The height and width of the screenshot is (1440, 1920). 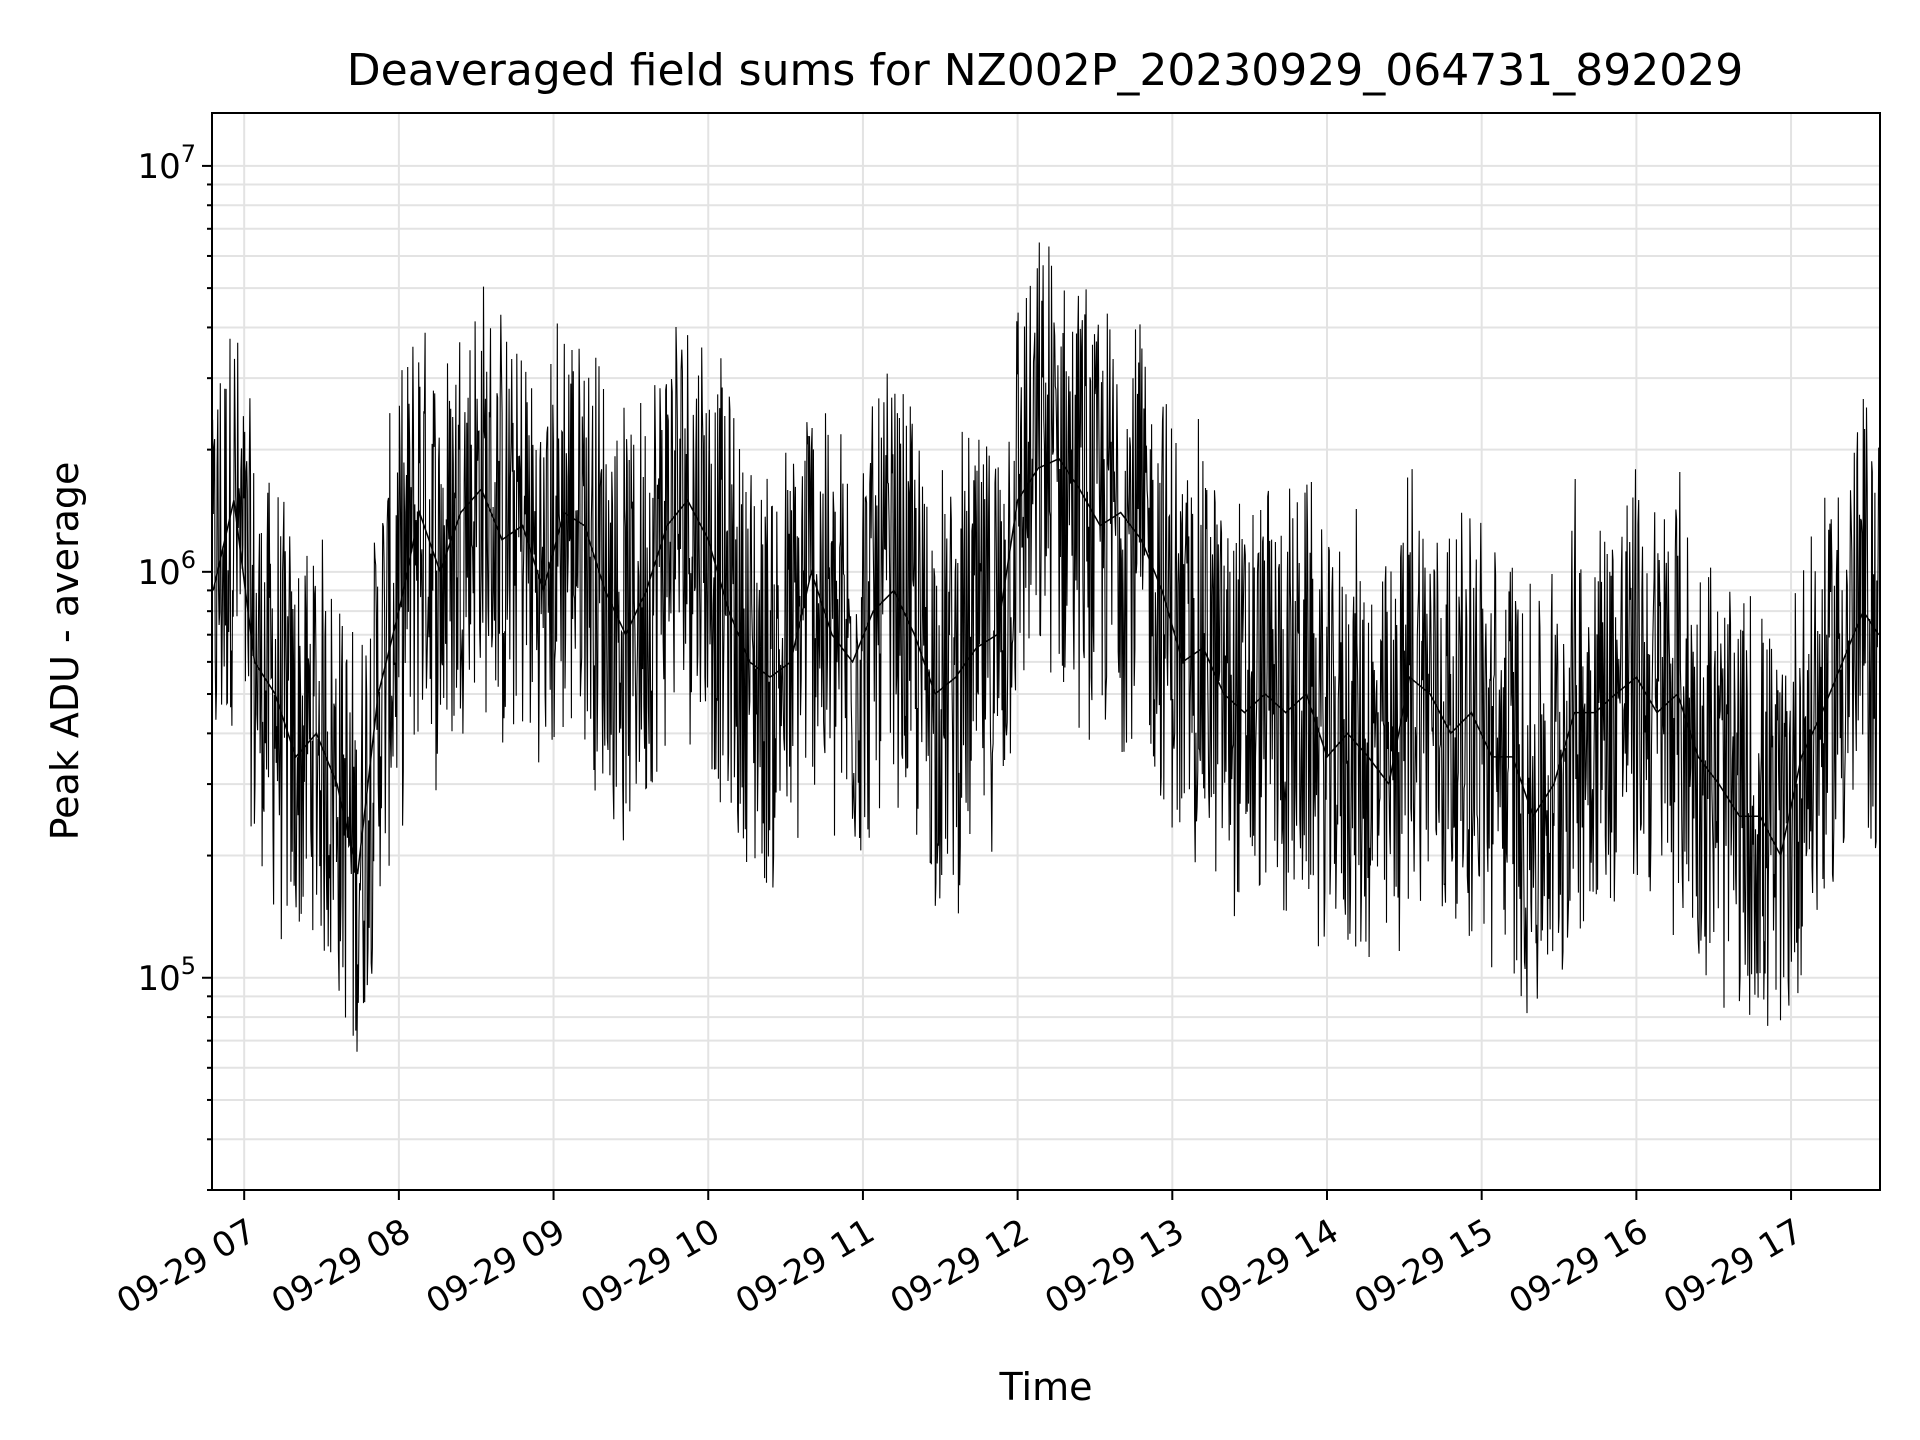 What do you see at coordinates (65, 651) in the screenshot?
I see `y-axis-label: Peak ADU - average` at bounding box center [65, 651].